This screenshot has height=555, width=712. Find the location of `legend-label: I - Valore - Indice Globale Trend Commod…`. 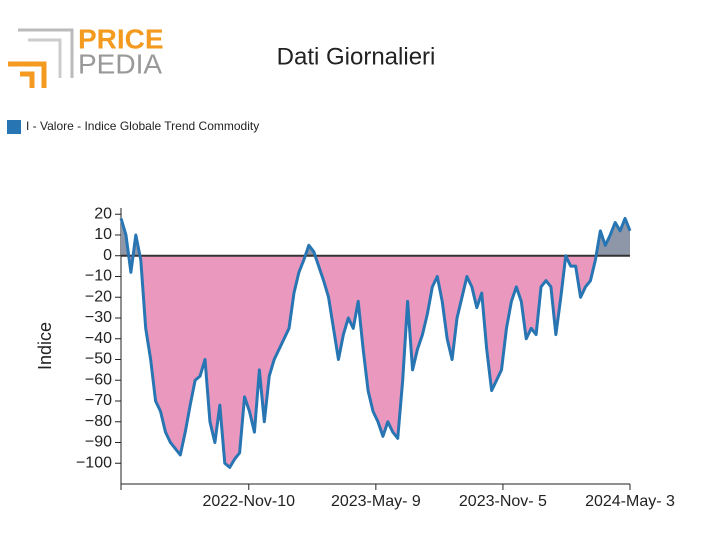

legend-label: I - Valore - Indice Globale Trend Commod… is located at coordinates (142, 126).